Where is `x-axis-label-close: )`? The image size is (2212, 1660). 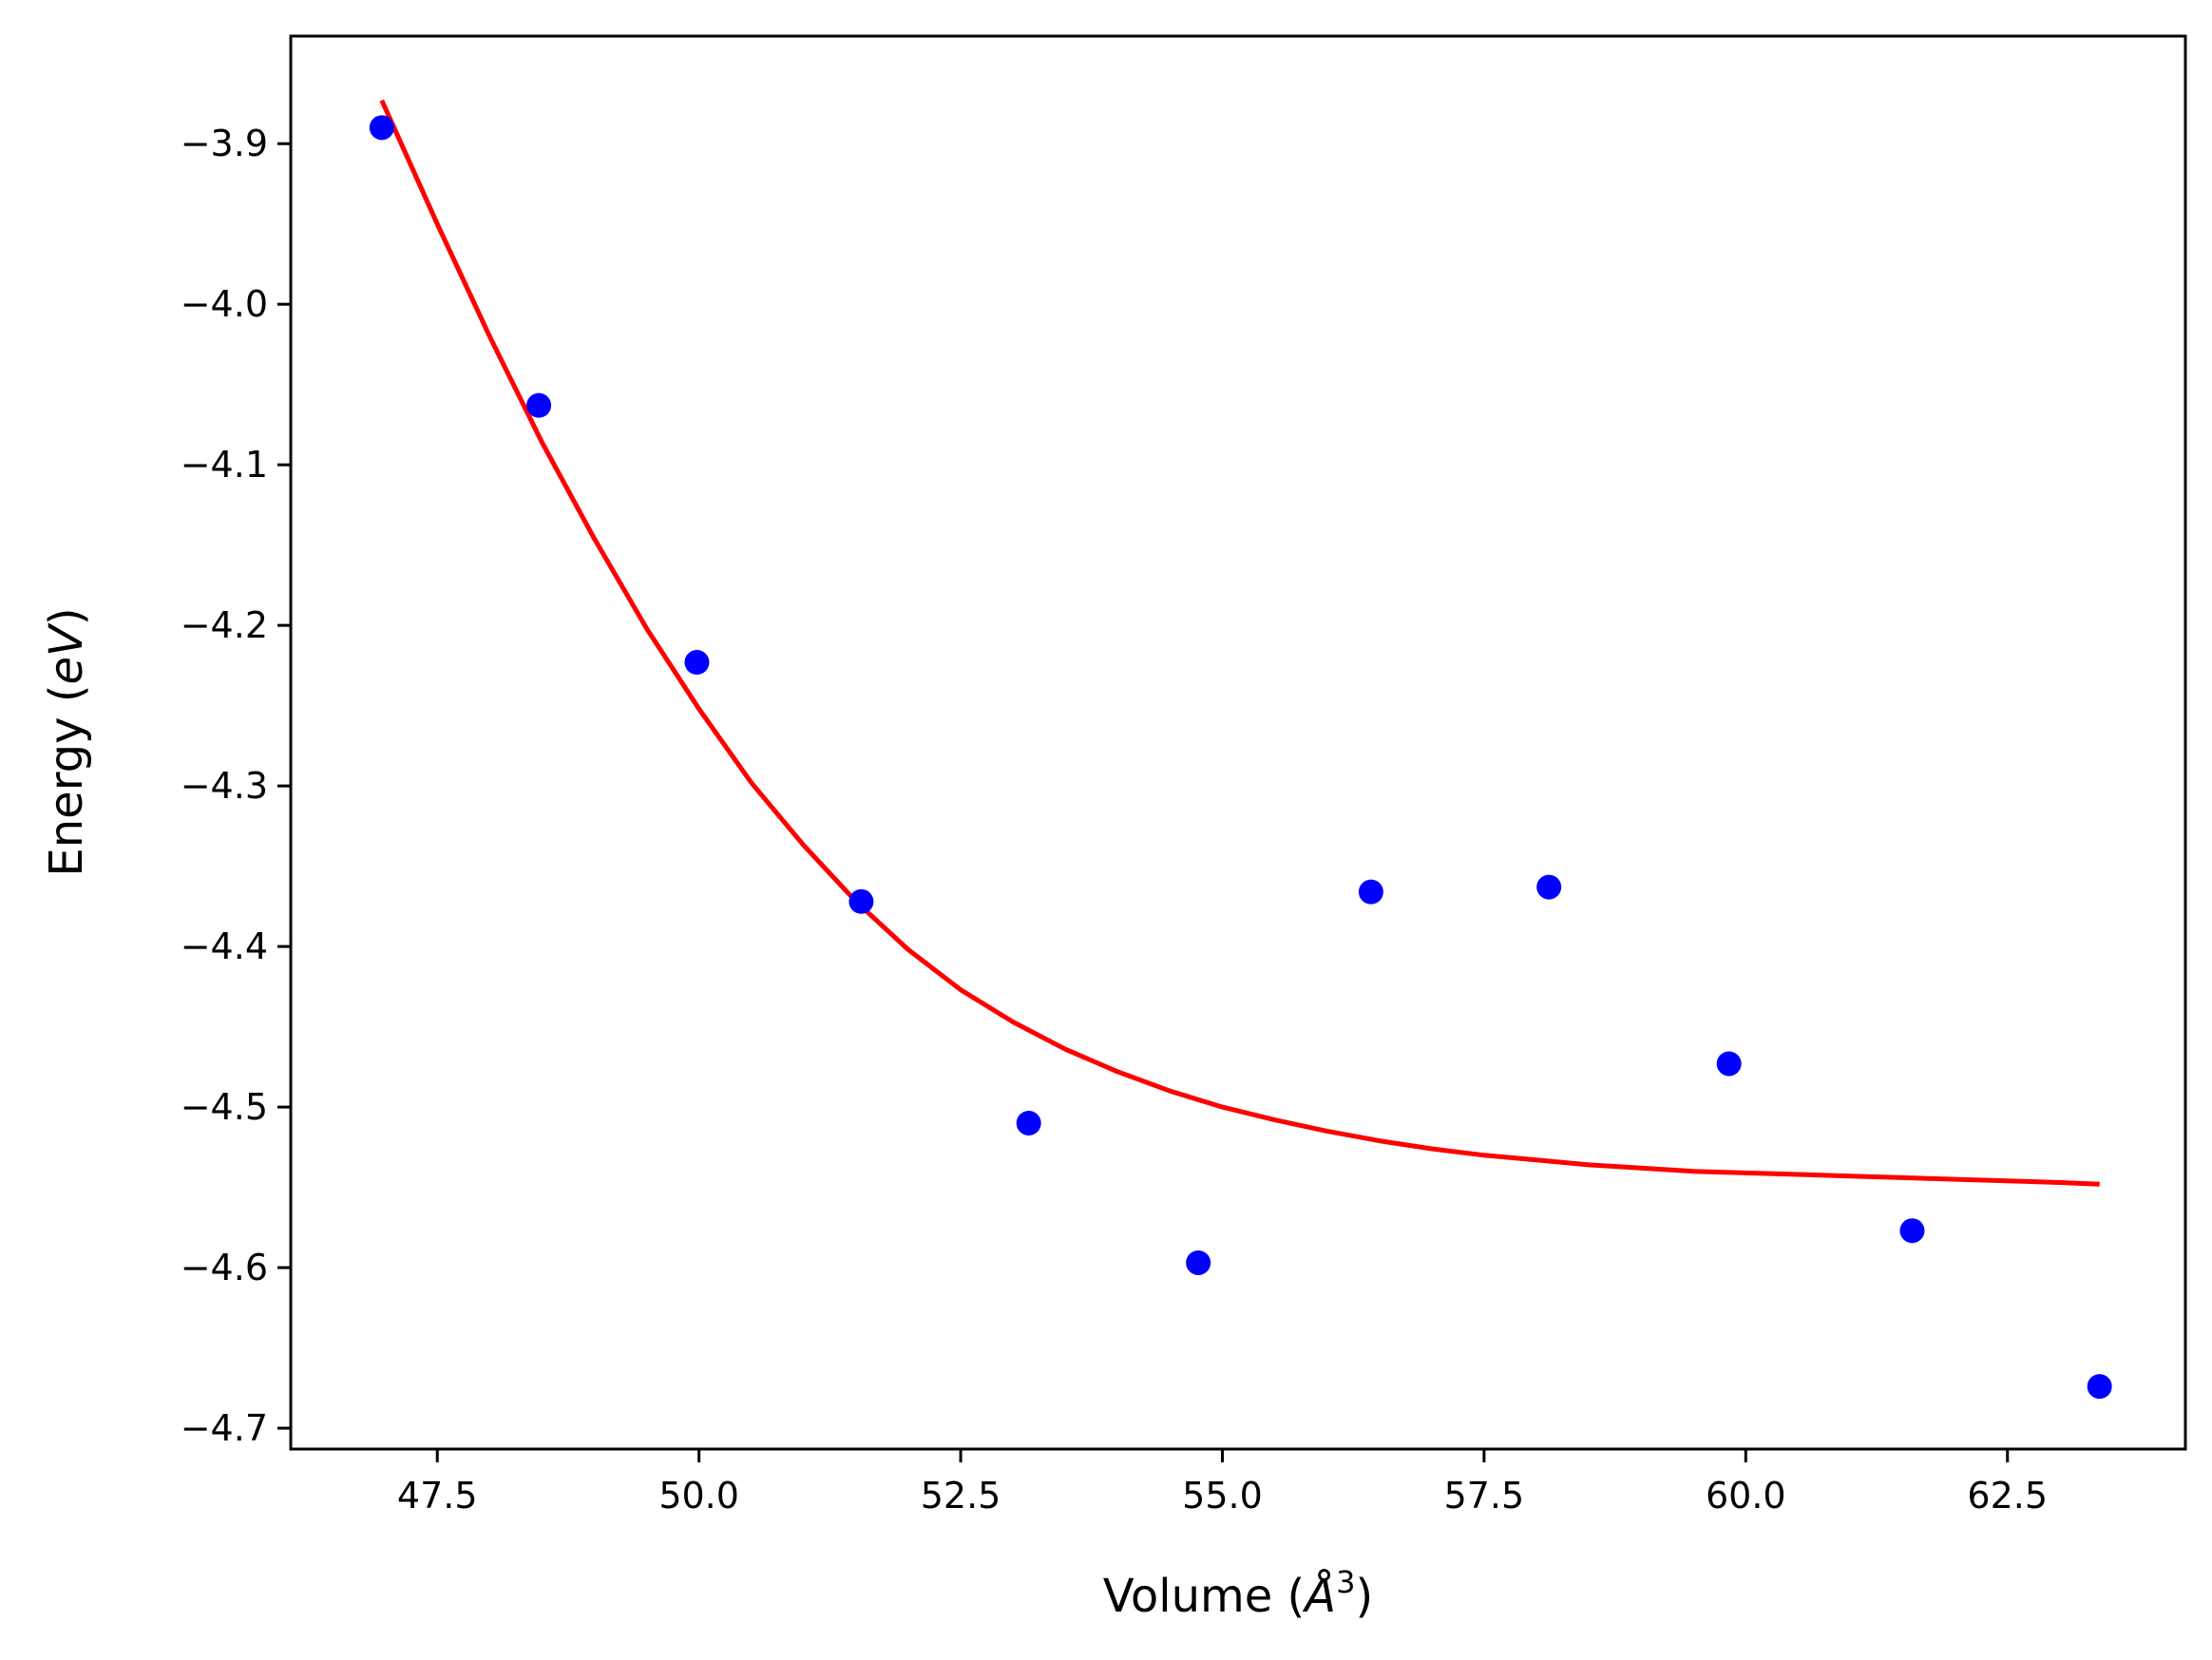
x-axis-label-close: ) is located at coordinates (1364, 1596).